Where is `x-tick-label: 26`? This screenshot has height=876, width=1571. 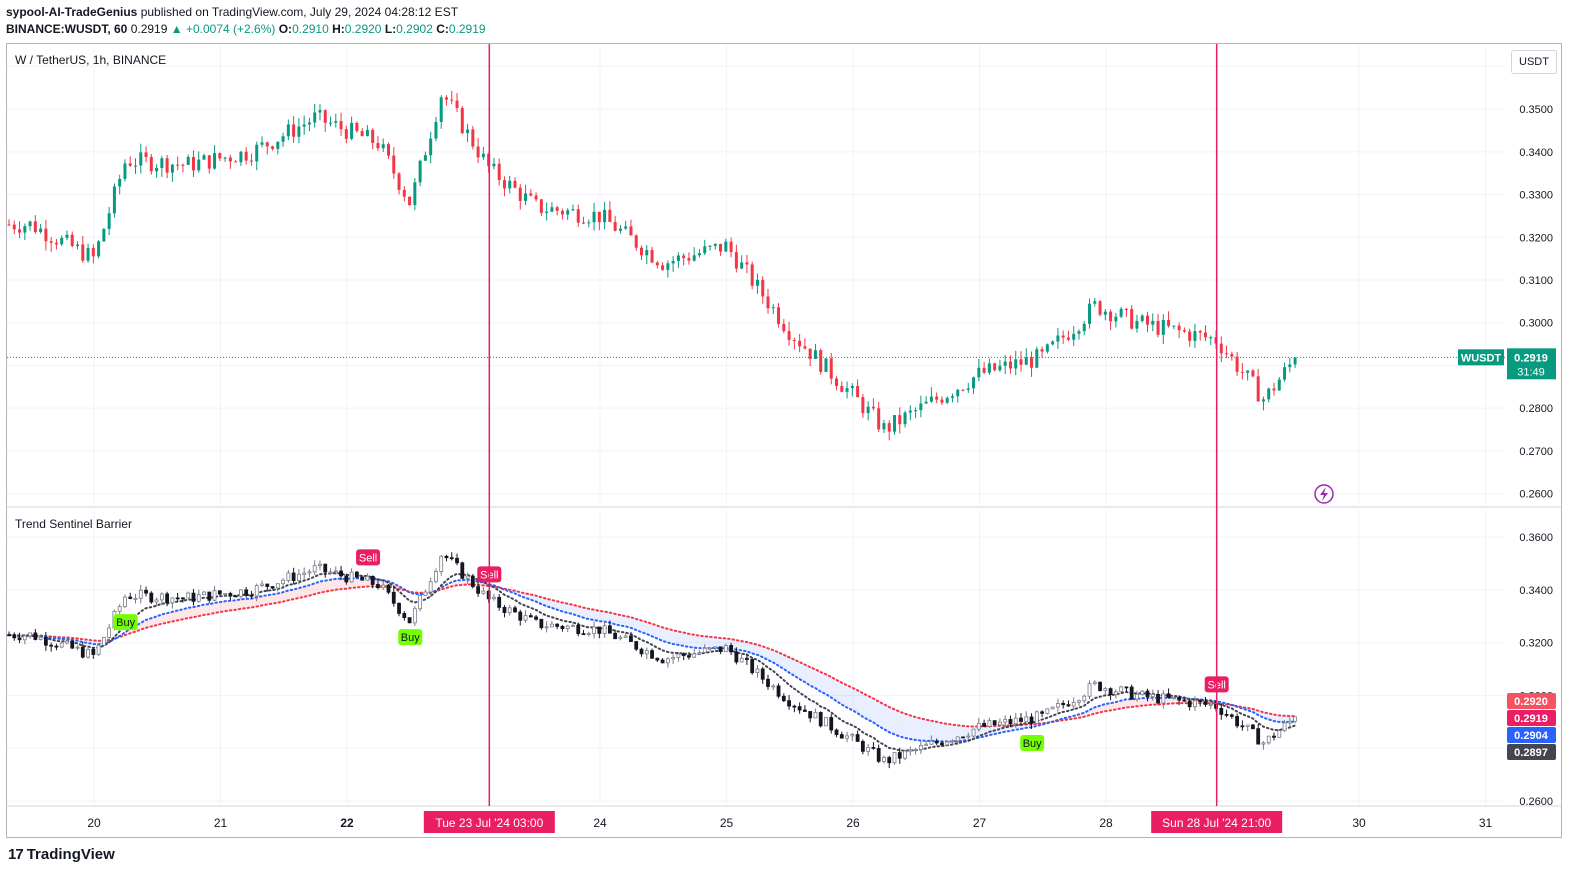
x-tick-label: 26 is located at coordinates (853, 823).